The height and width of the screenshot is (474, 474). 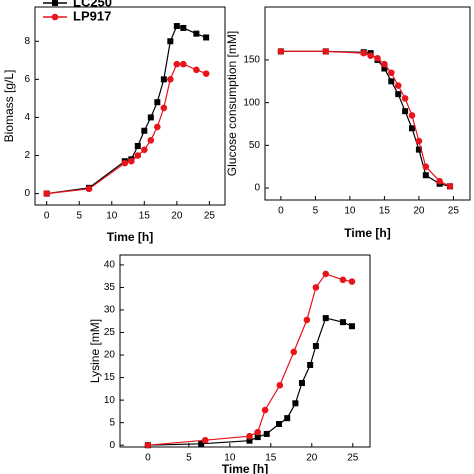 What do you see at coordinates (251, 102) in the screenshot?
I see `y-tick-label: 100` at bounding box center [251, 102].